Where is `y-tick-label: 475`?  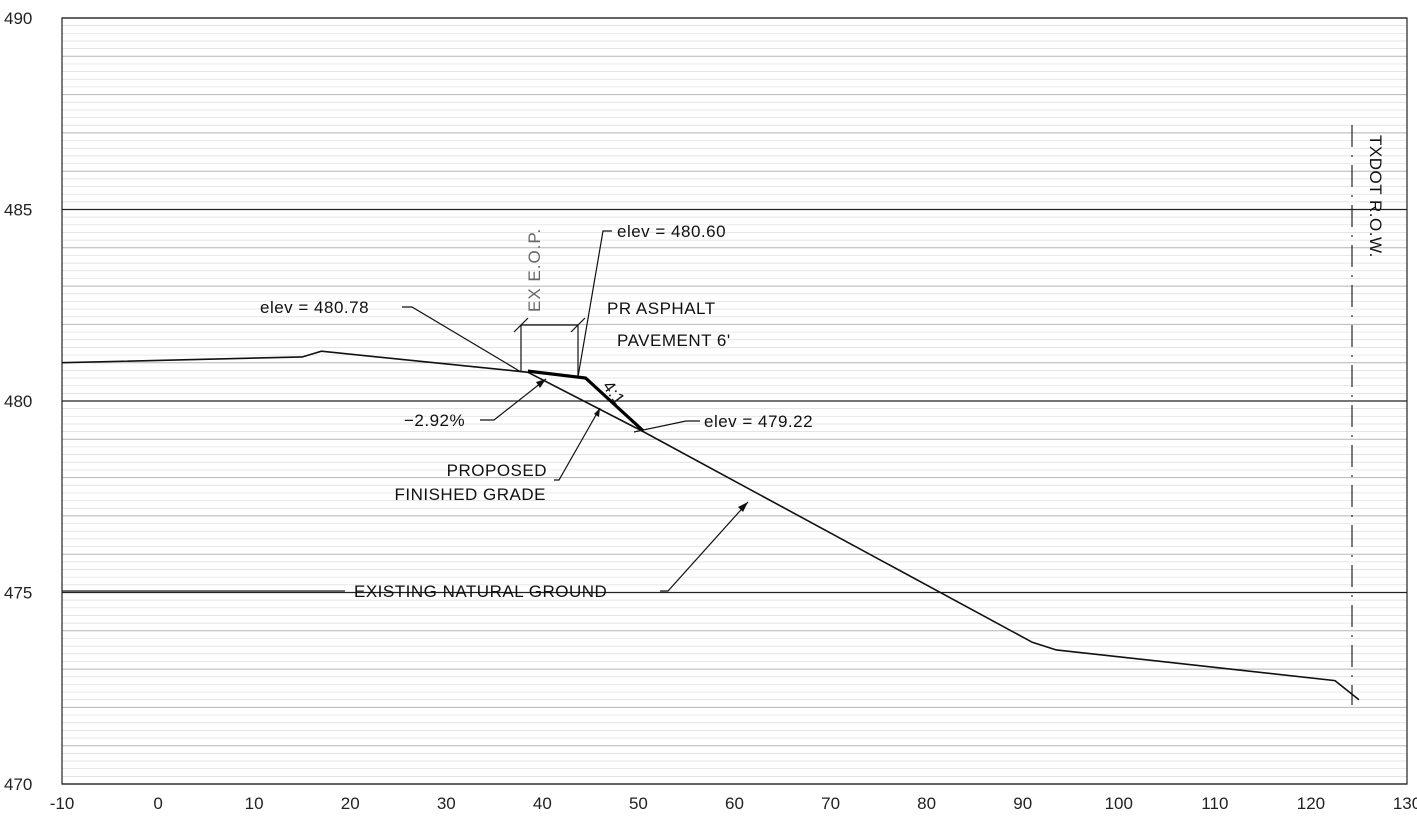 y-tick-label: 475 is located at coordinates (18, 593).